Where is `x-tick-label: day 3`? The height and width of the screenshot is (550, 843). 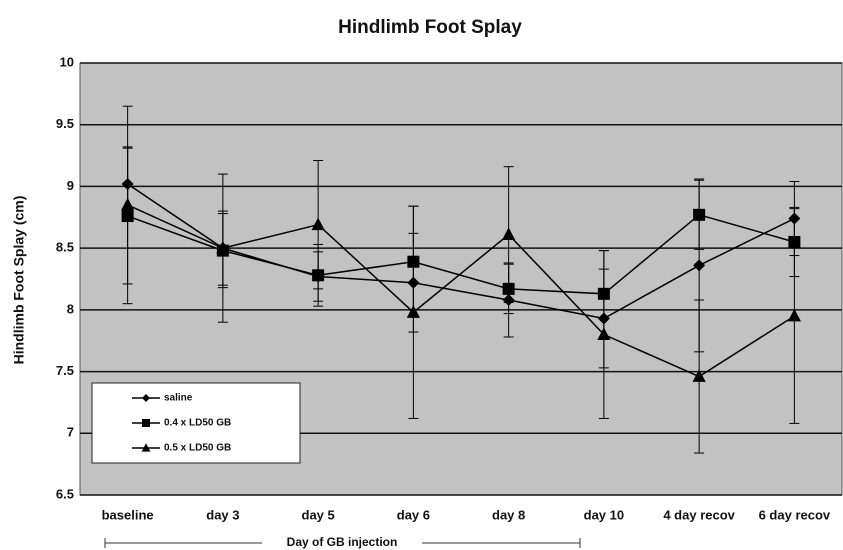 x-tick-label: day 3 is located at coordinates (222, 514).